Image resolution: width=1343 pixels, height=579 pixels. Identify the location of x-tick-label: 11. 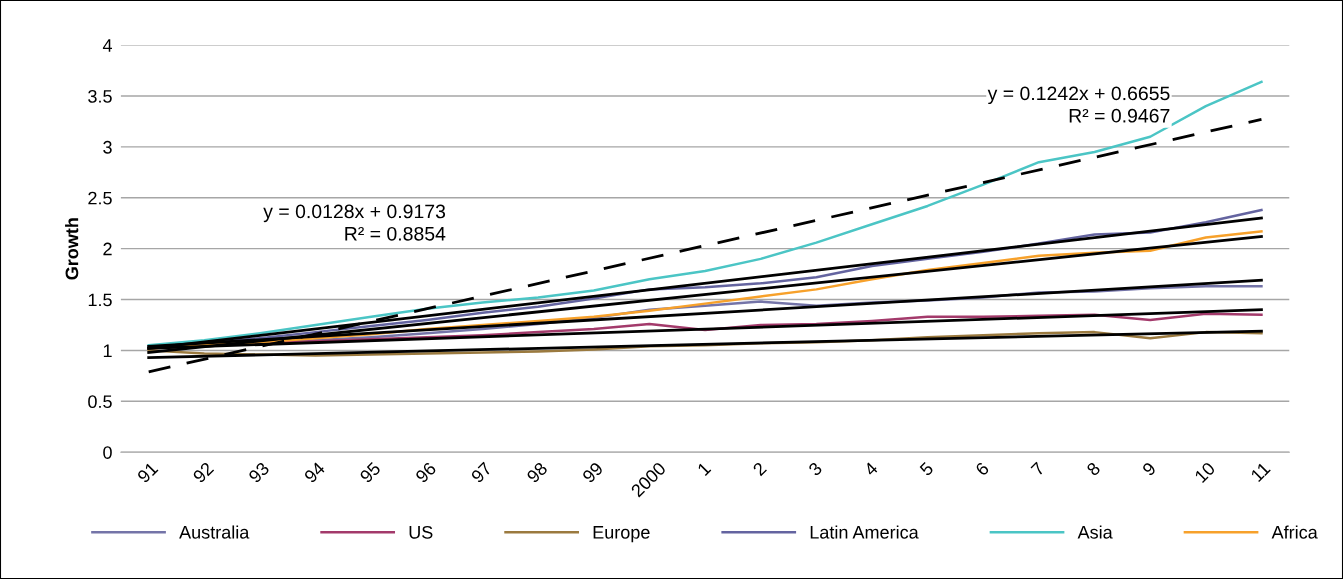
(1260, 472).